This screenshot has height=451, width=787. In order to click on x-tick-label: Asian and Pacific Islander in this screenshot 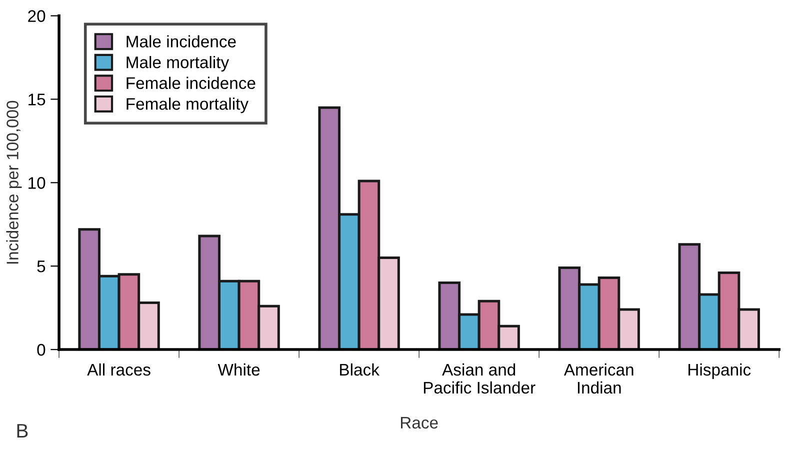, I will do `click(480, 378)`.